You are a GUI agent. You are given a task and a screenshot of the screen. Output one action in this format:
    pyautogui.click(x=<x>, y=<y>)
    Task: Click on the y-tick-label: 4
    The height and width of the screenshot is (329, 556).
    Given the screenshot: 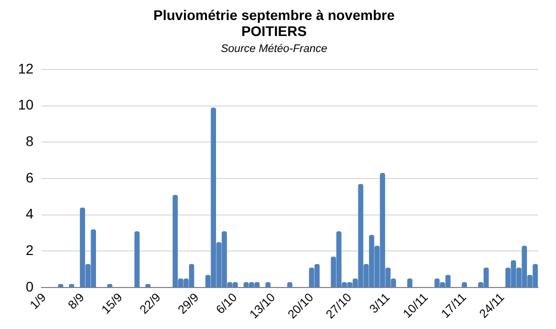 What is the action you would take?
    pyautogui.click(x=30, y=214)
    